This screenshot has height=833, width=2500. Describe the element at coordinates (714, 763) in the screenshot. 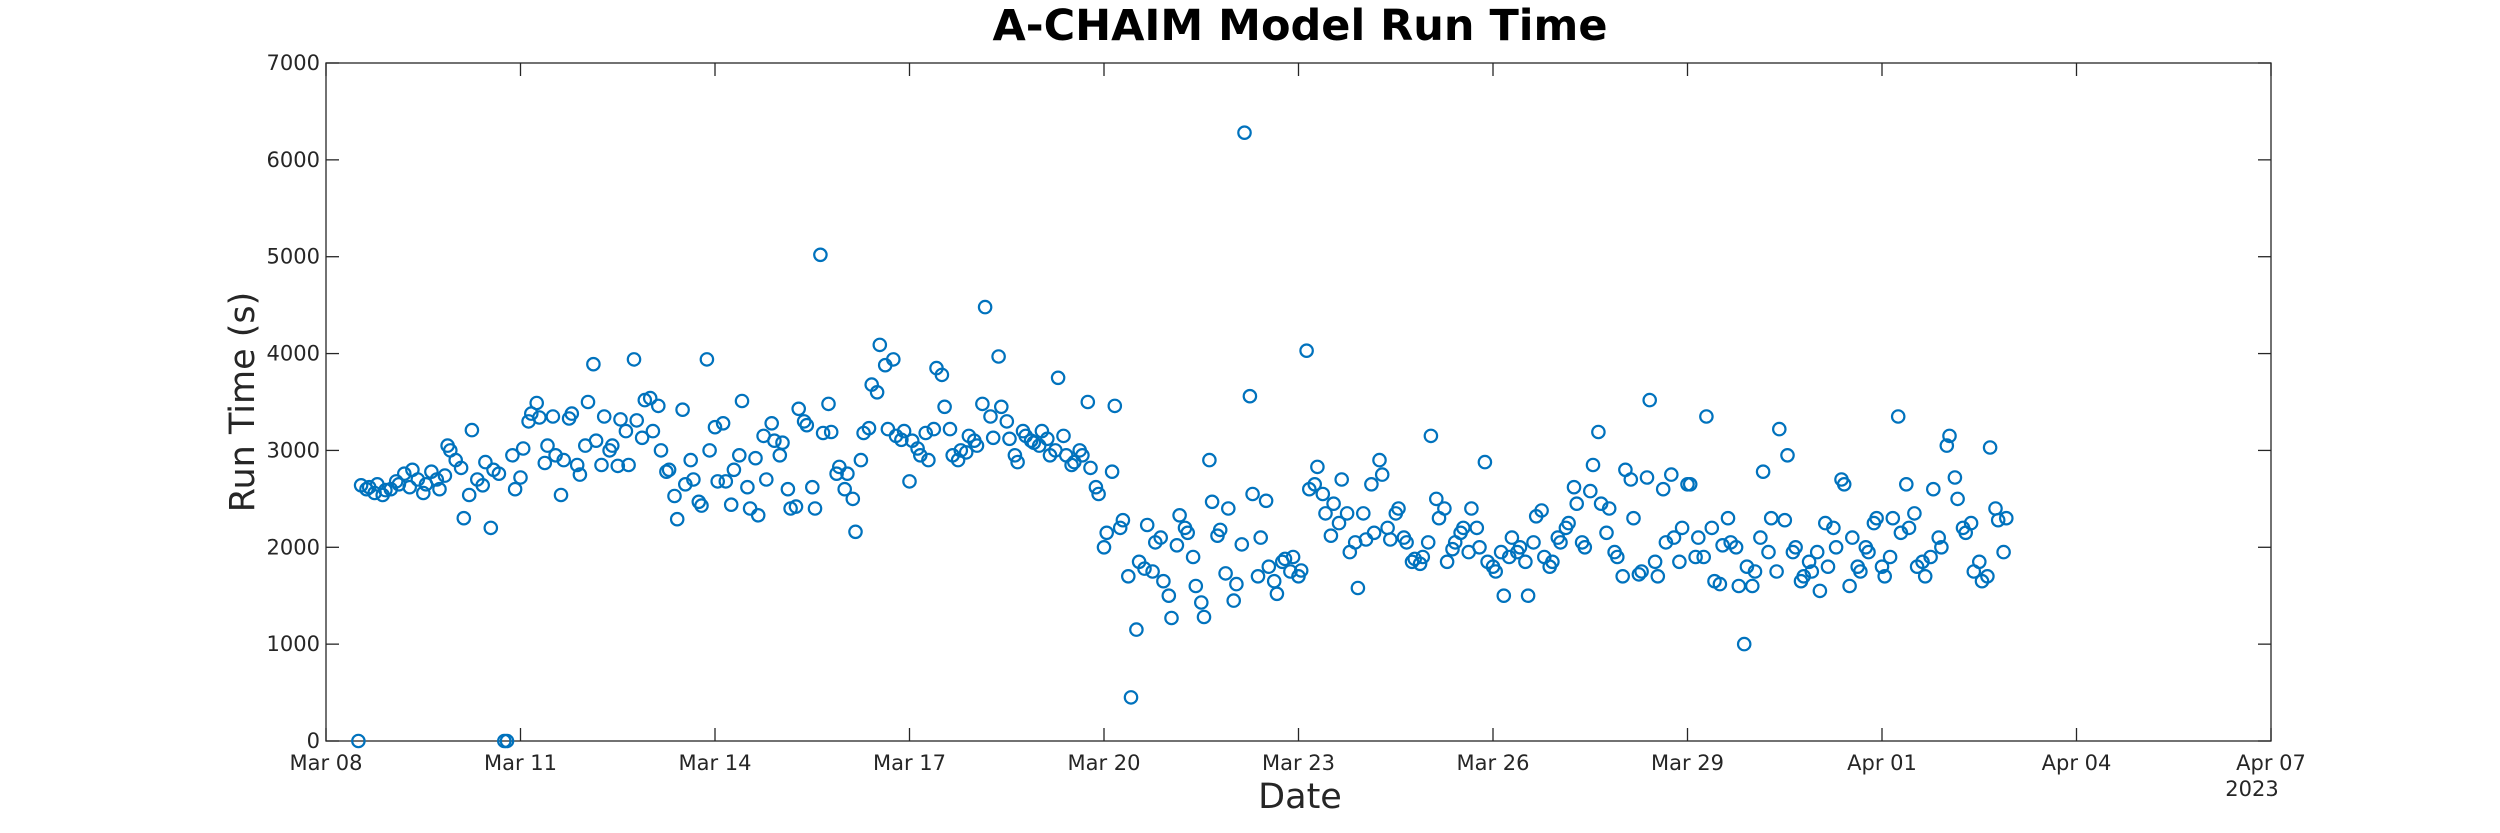

I see `x-tick-label: Mar 14` at that location.